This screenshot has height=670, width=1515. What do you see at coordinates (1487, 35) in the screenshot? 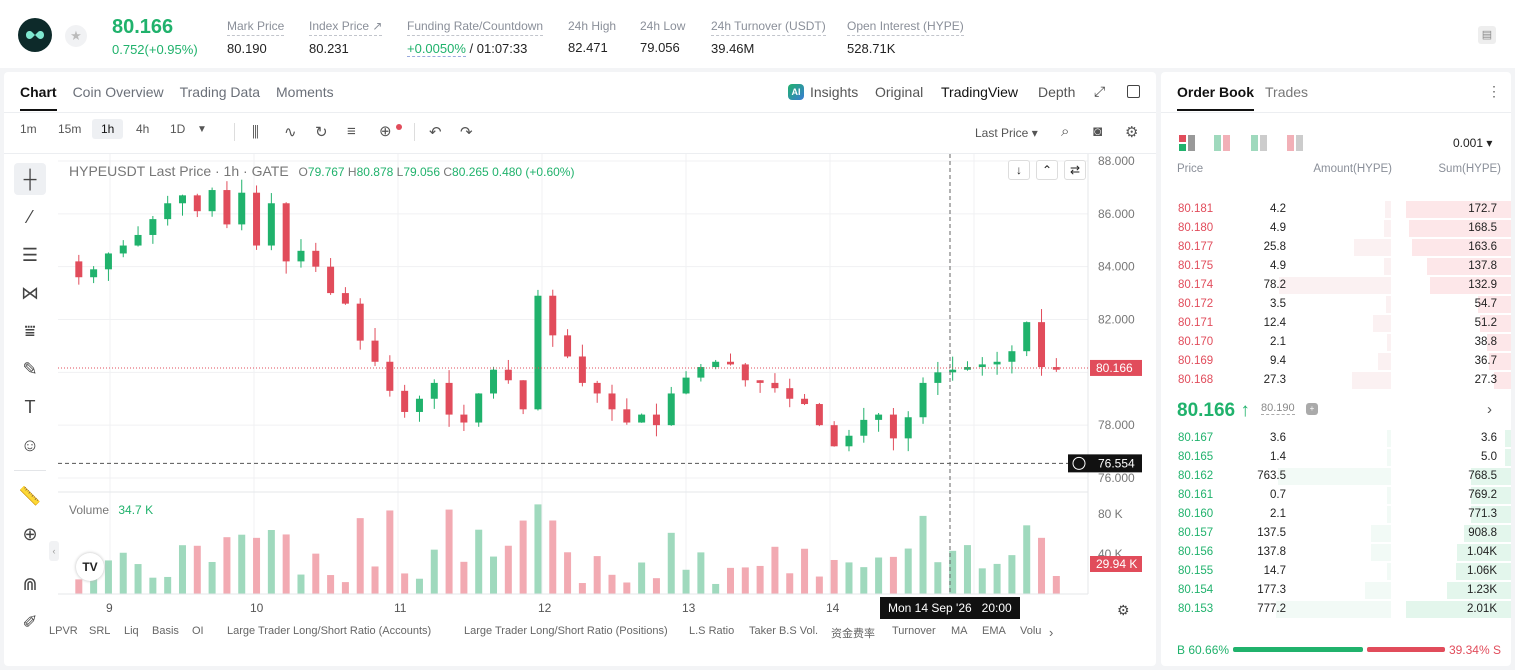
I see `notes-icon: ▤` at bounding box center [1487, 35].